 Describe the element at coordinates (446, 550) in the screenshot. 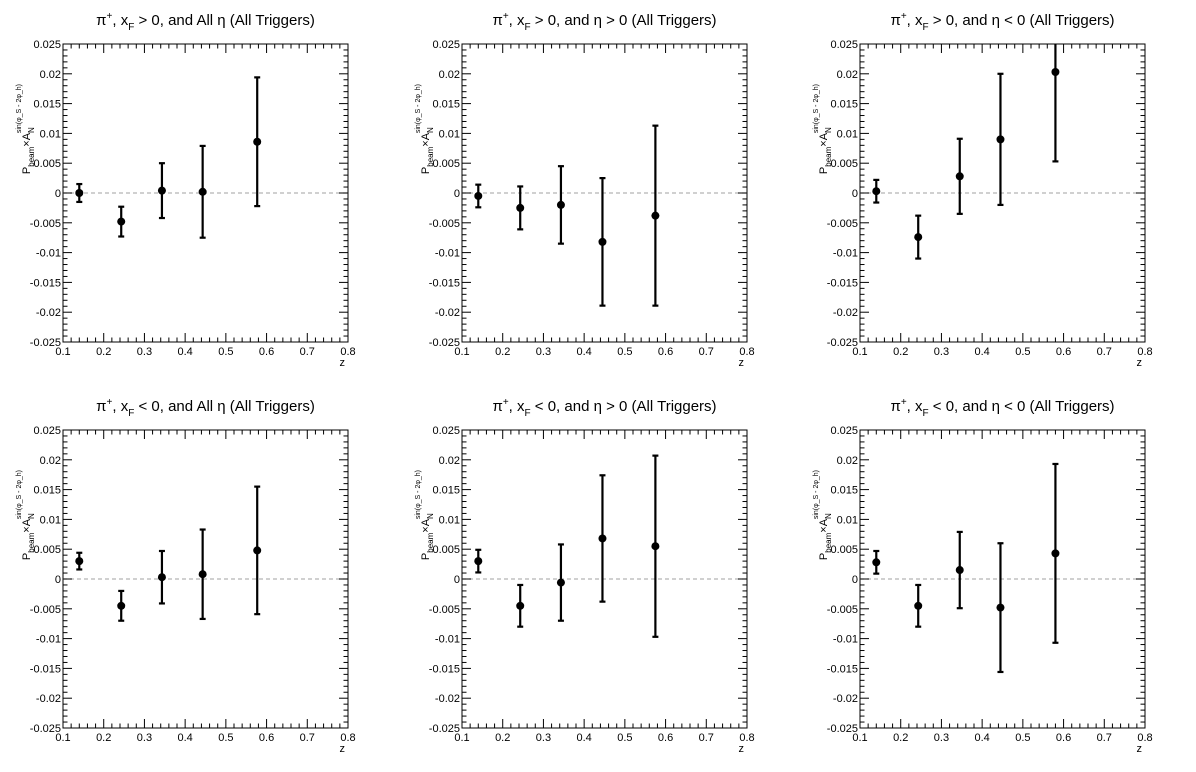

I see `y-tick-label: 0.005` at that location.